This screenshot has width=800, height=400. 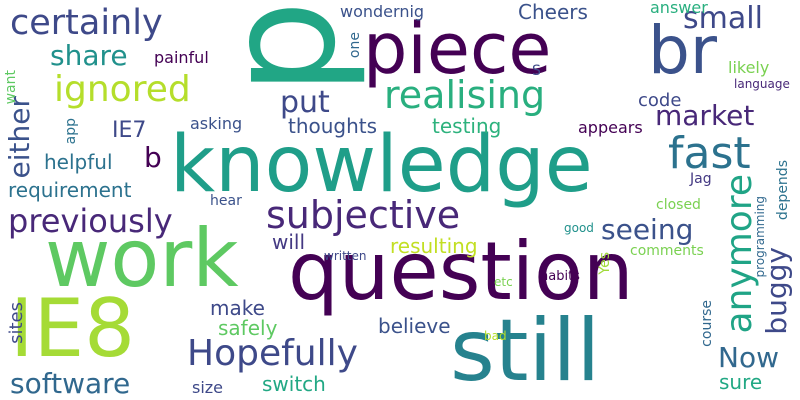 I want to click on word-sure: sure, so click(x=741, y=382).